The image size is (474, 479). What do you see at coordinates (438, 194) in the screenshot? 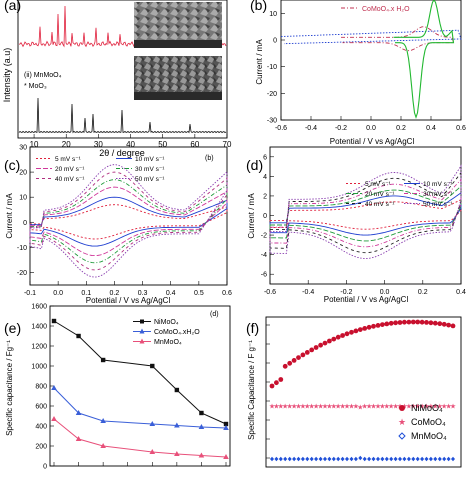
I see `panel-d-legend-label: 30 mV s⁻¹` at bounding box center [438, 194].